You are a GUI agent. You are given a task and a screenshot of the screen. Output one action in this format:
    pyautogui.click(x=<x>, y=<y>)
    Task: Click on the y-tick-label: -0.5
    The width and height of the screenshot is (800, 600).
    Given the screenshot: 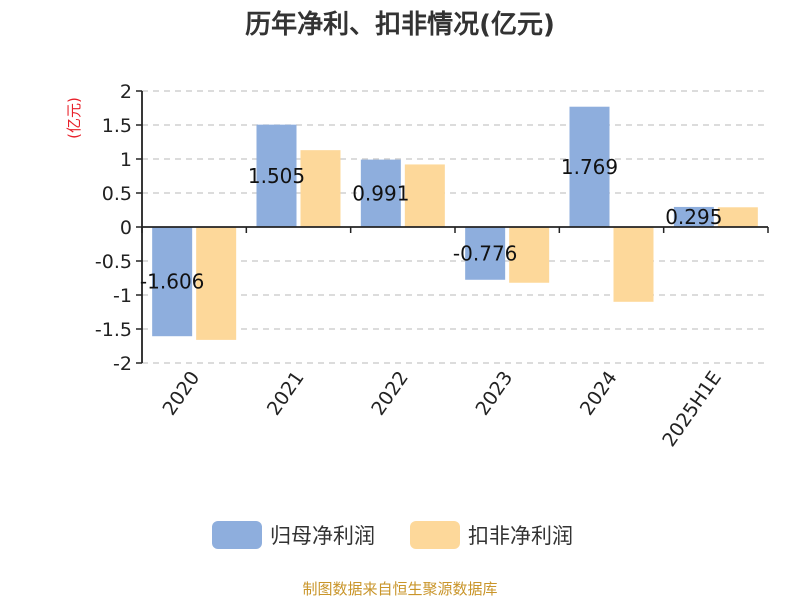 What is the action you would take?
    pyautogui.click(x=113, y=262)
    